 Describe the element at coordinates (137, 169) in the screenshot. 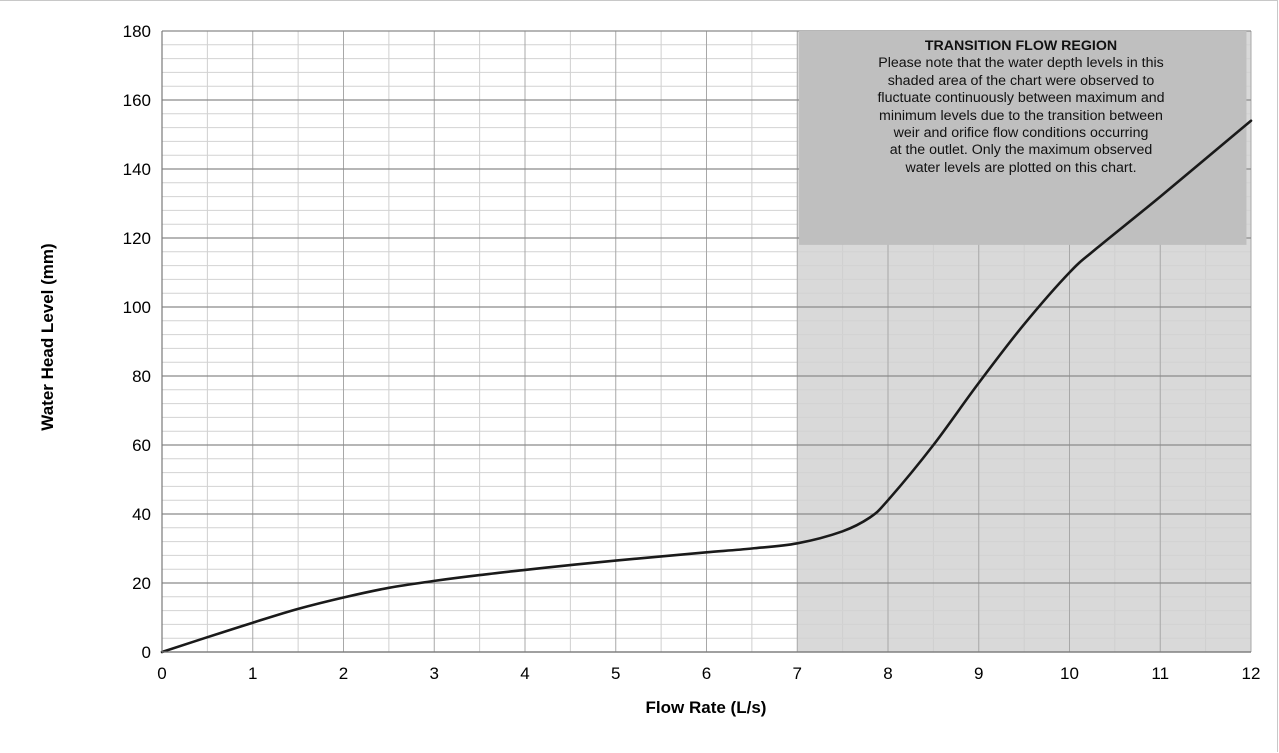

I see `y-tick-label: 140` at that location.